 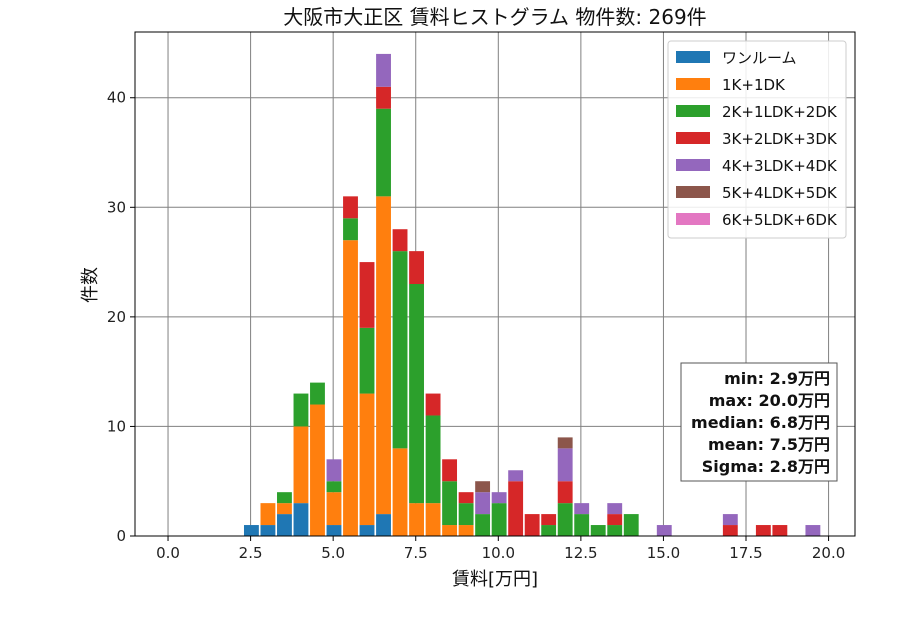 What do you see at coordinates (766, 466) in the screenshot?
I see `stats-line: Sigma: 2.8万円` at bounding box center [766, 466].